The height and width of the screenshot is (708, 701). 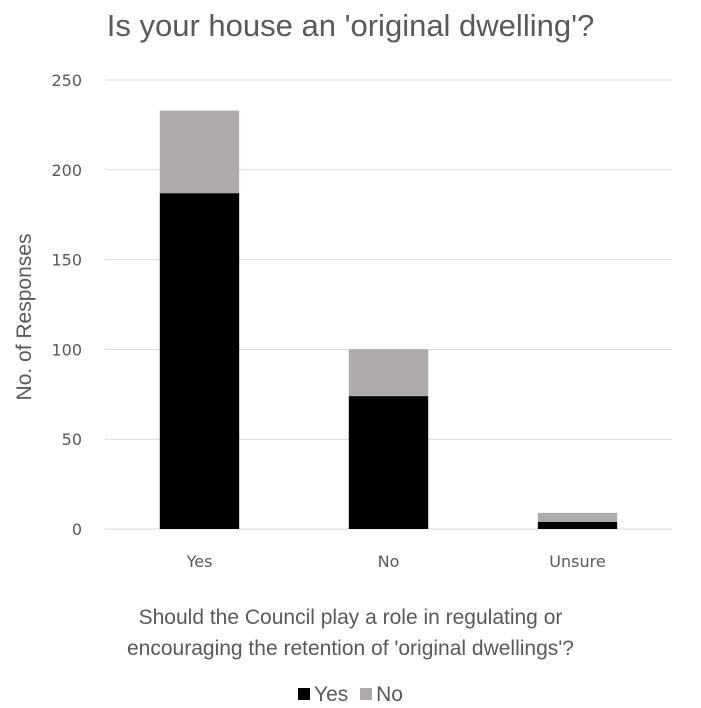 What do you see at coordinates (24, 317) in the screenshot?
I see `y-axis-label: No. of Responses` at bounding box center [24, 317].